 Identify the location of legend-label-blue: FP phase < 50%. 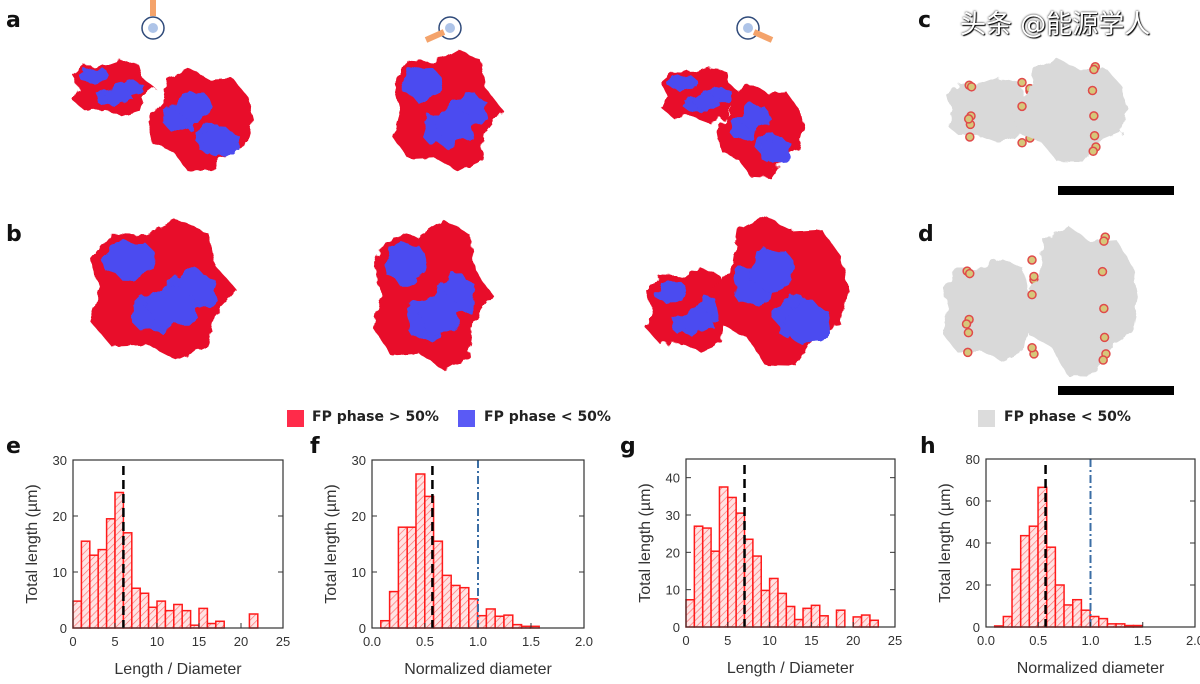
(547, 417).